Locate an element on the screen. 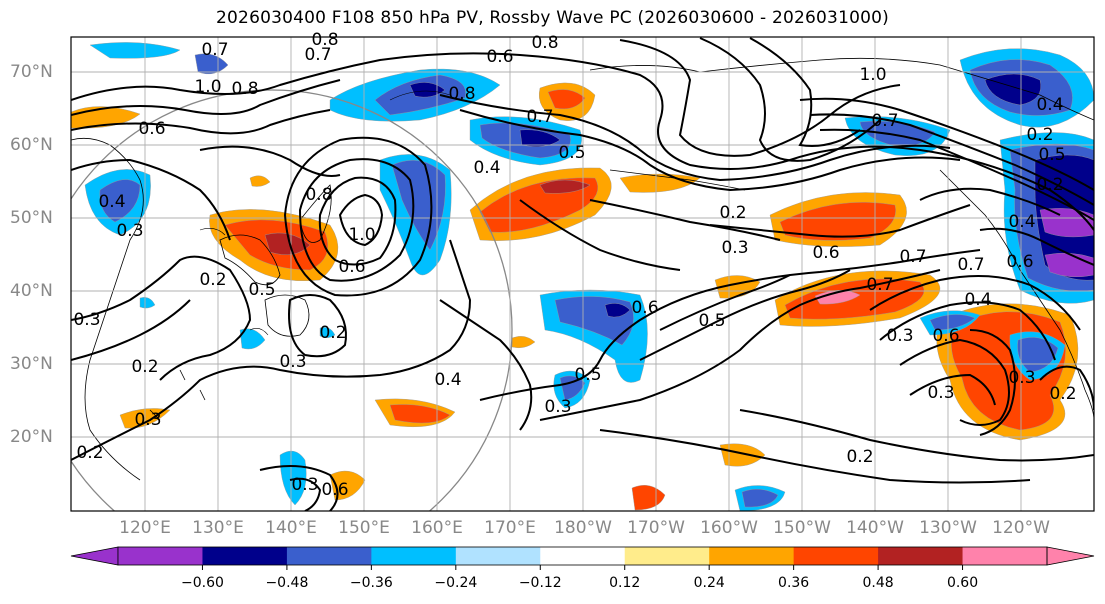 This screenshot has height=604, width=1105. longitude-label: 160°W is located at coordinates (729, 528).